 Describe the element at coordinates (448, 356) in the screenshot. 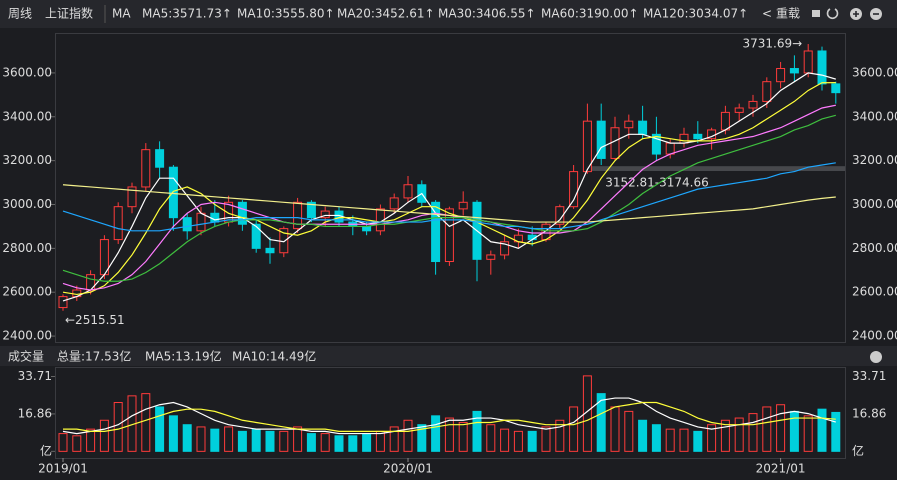

I see `volume-header` at that location.